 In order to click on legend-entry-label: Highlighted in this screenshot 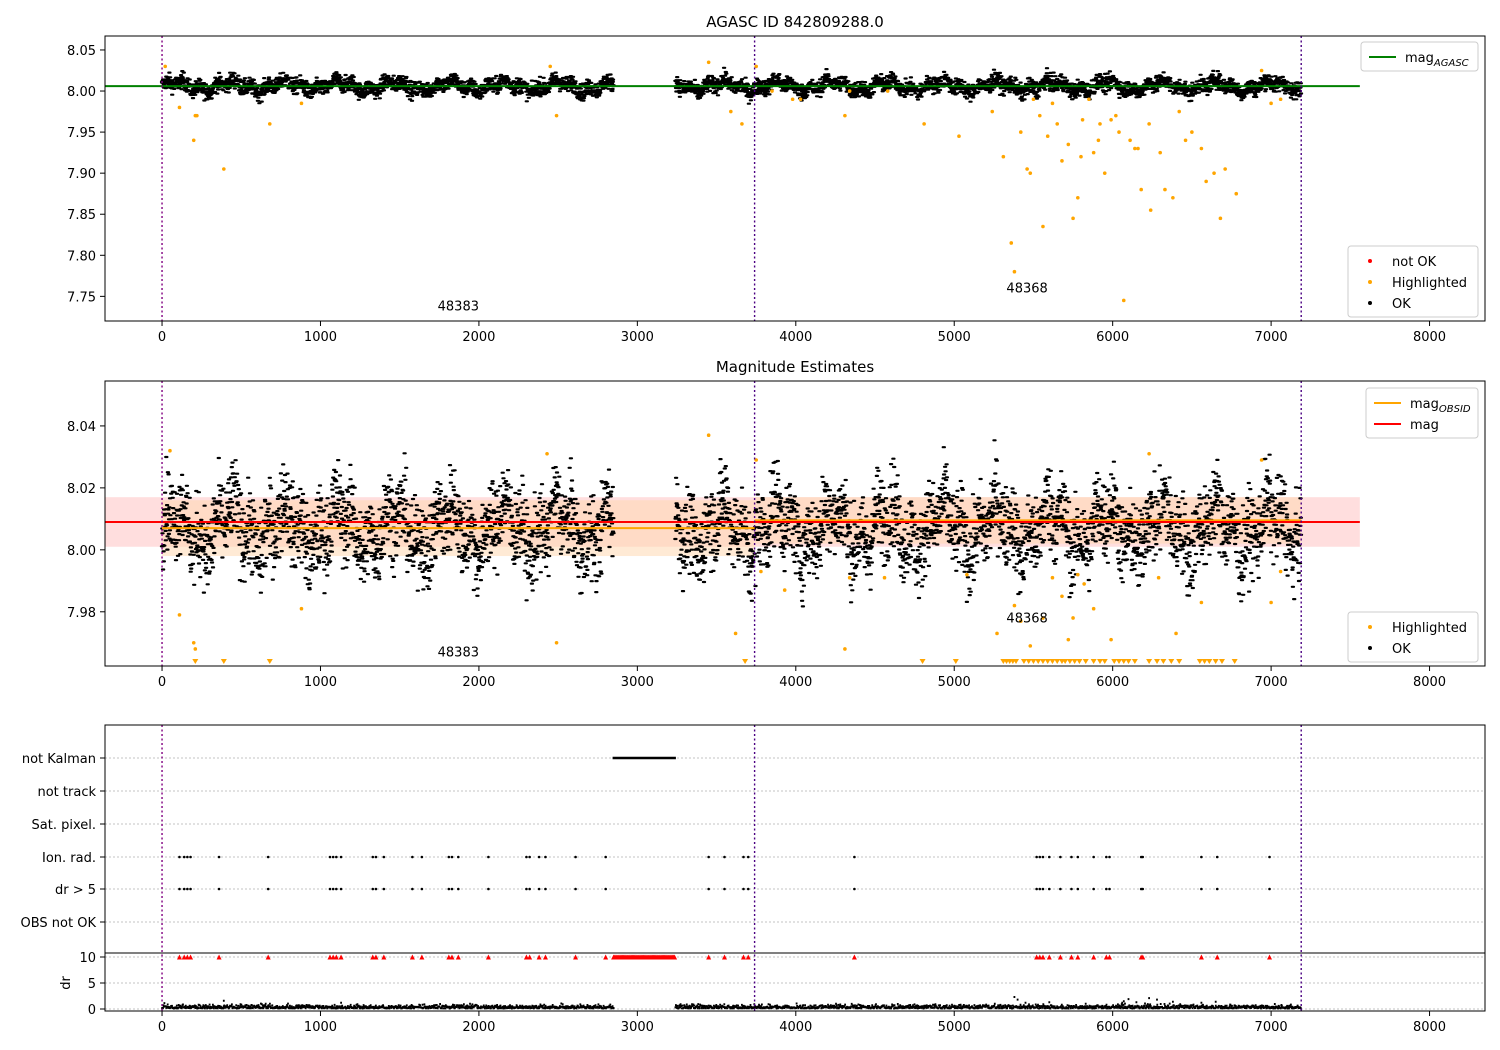, I will do `click(1429, 283)`.